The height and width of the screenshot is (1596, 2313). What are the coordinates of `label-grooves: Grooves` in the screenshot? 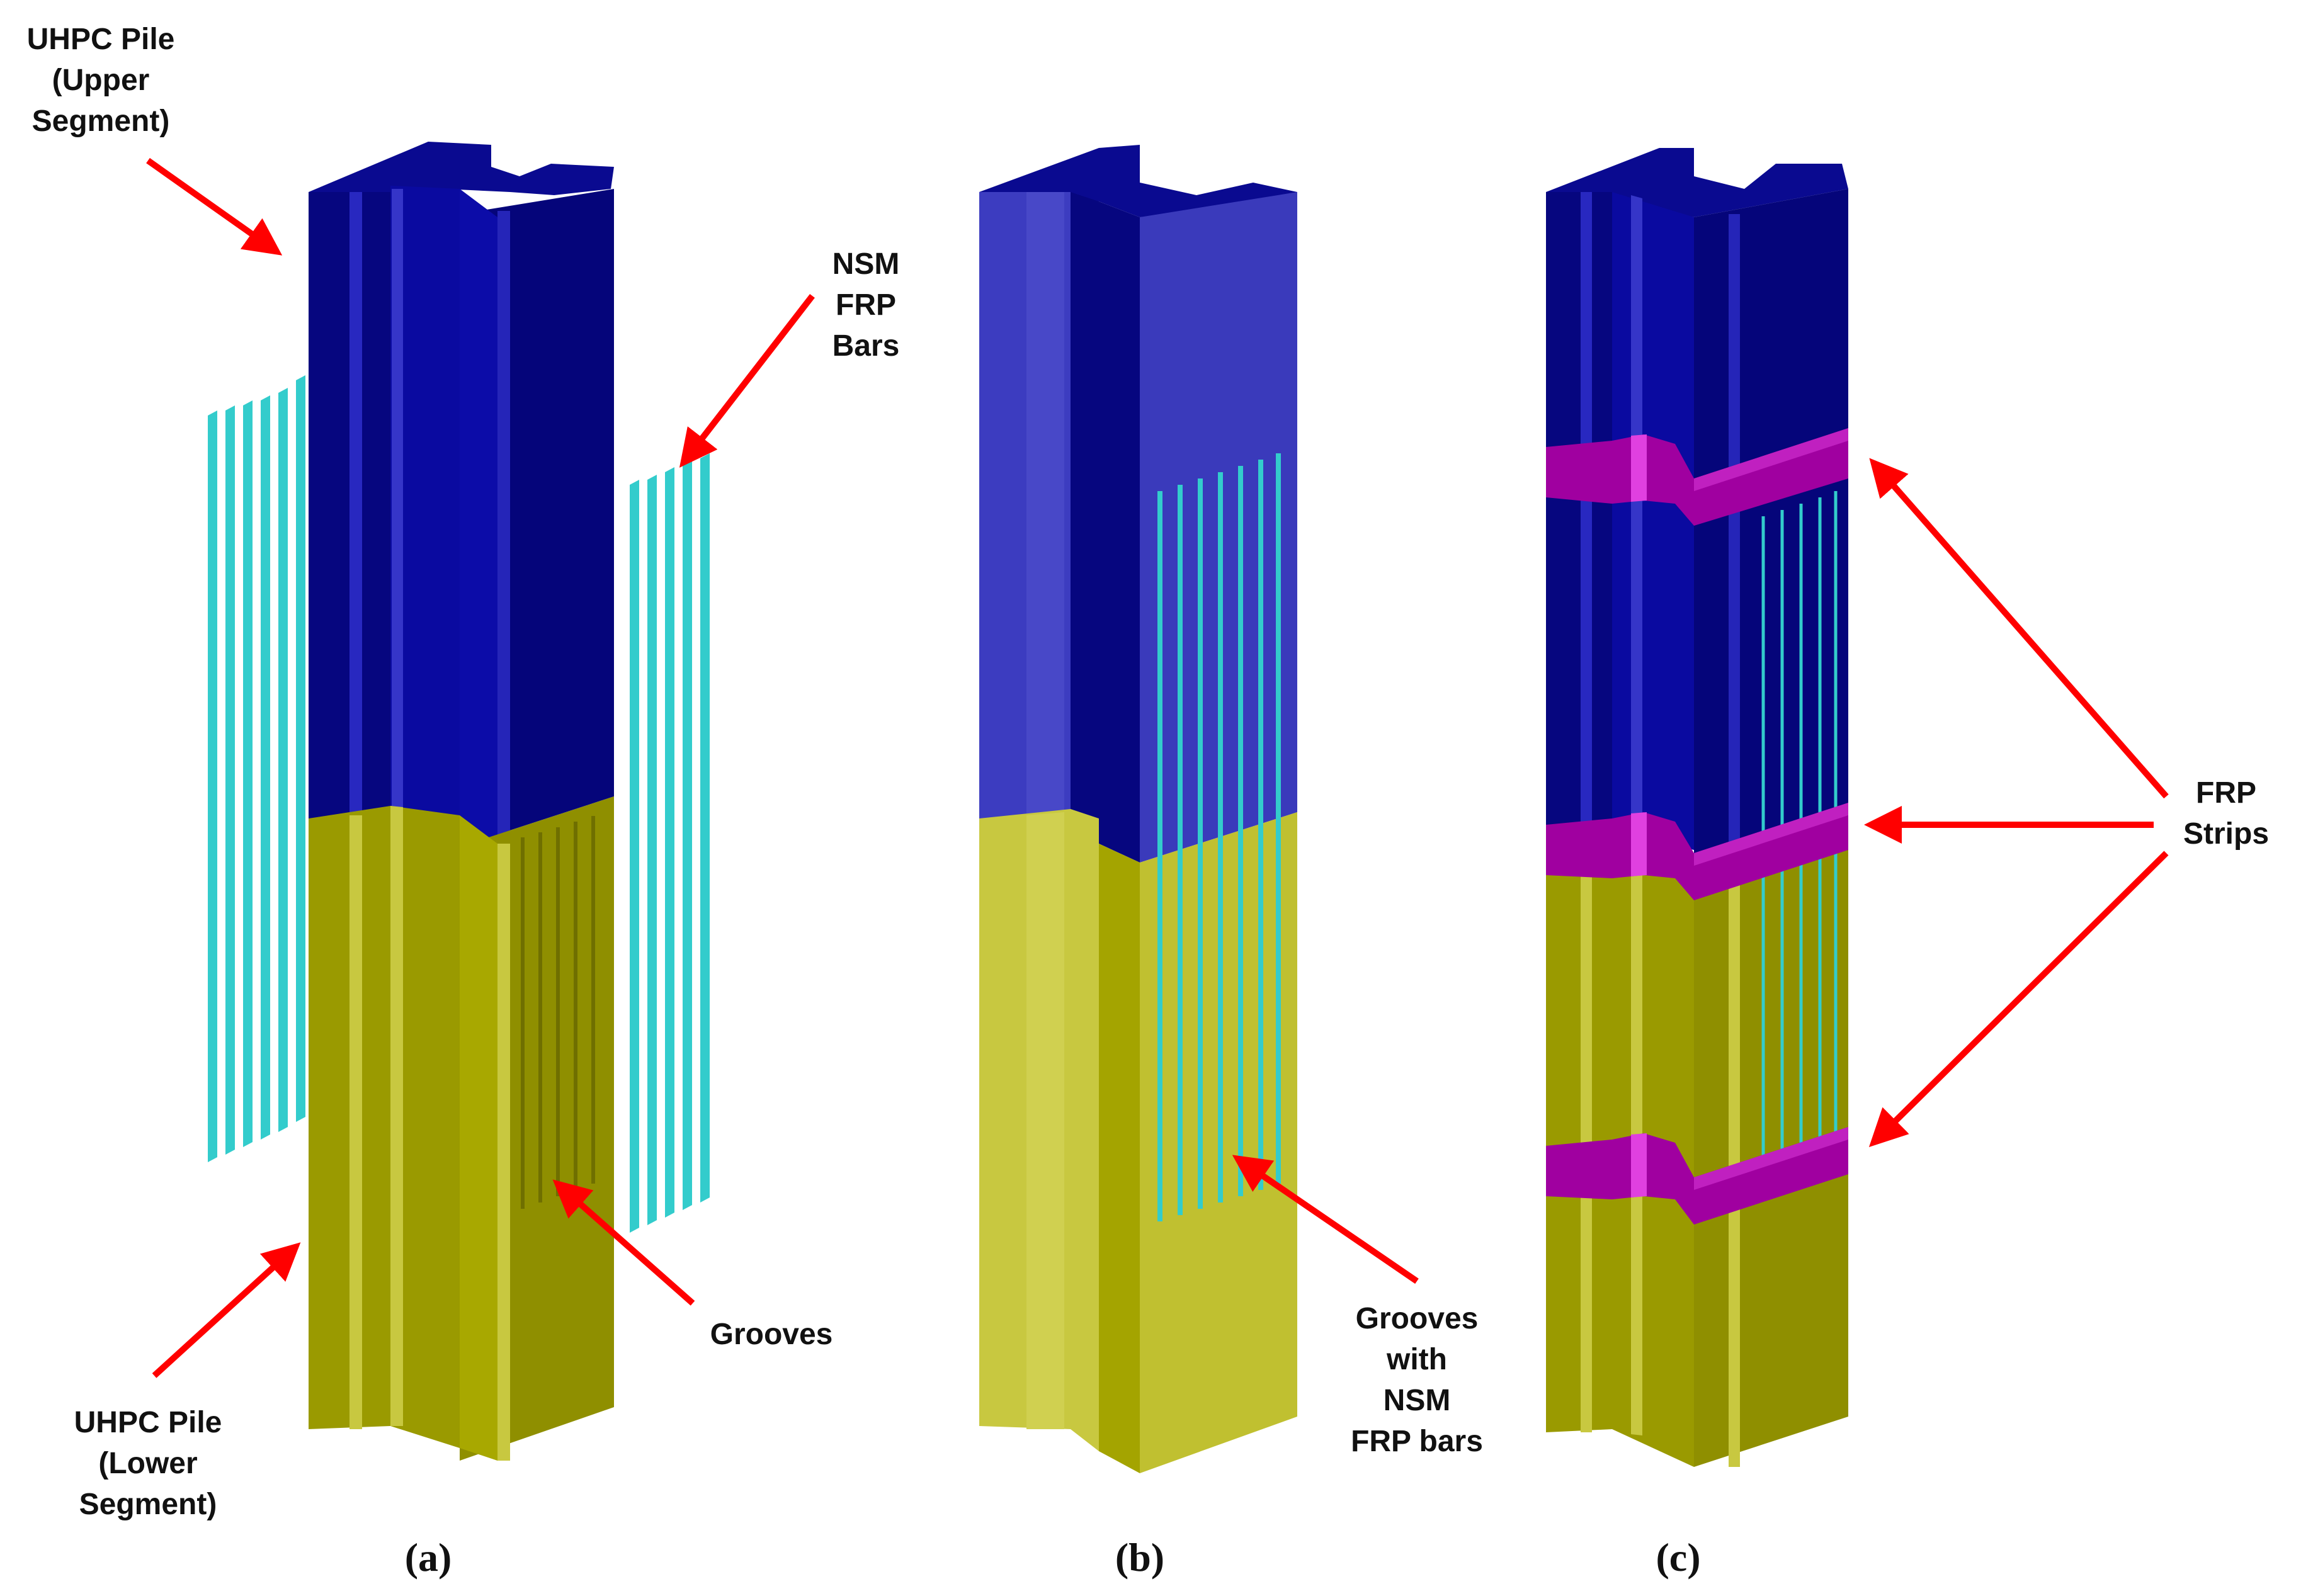 It's located at (771, 1335).